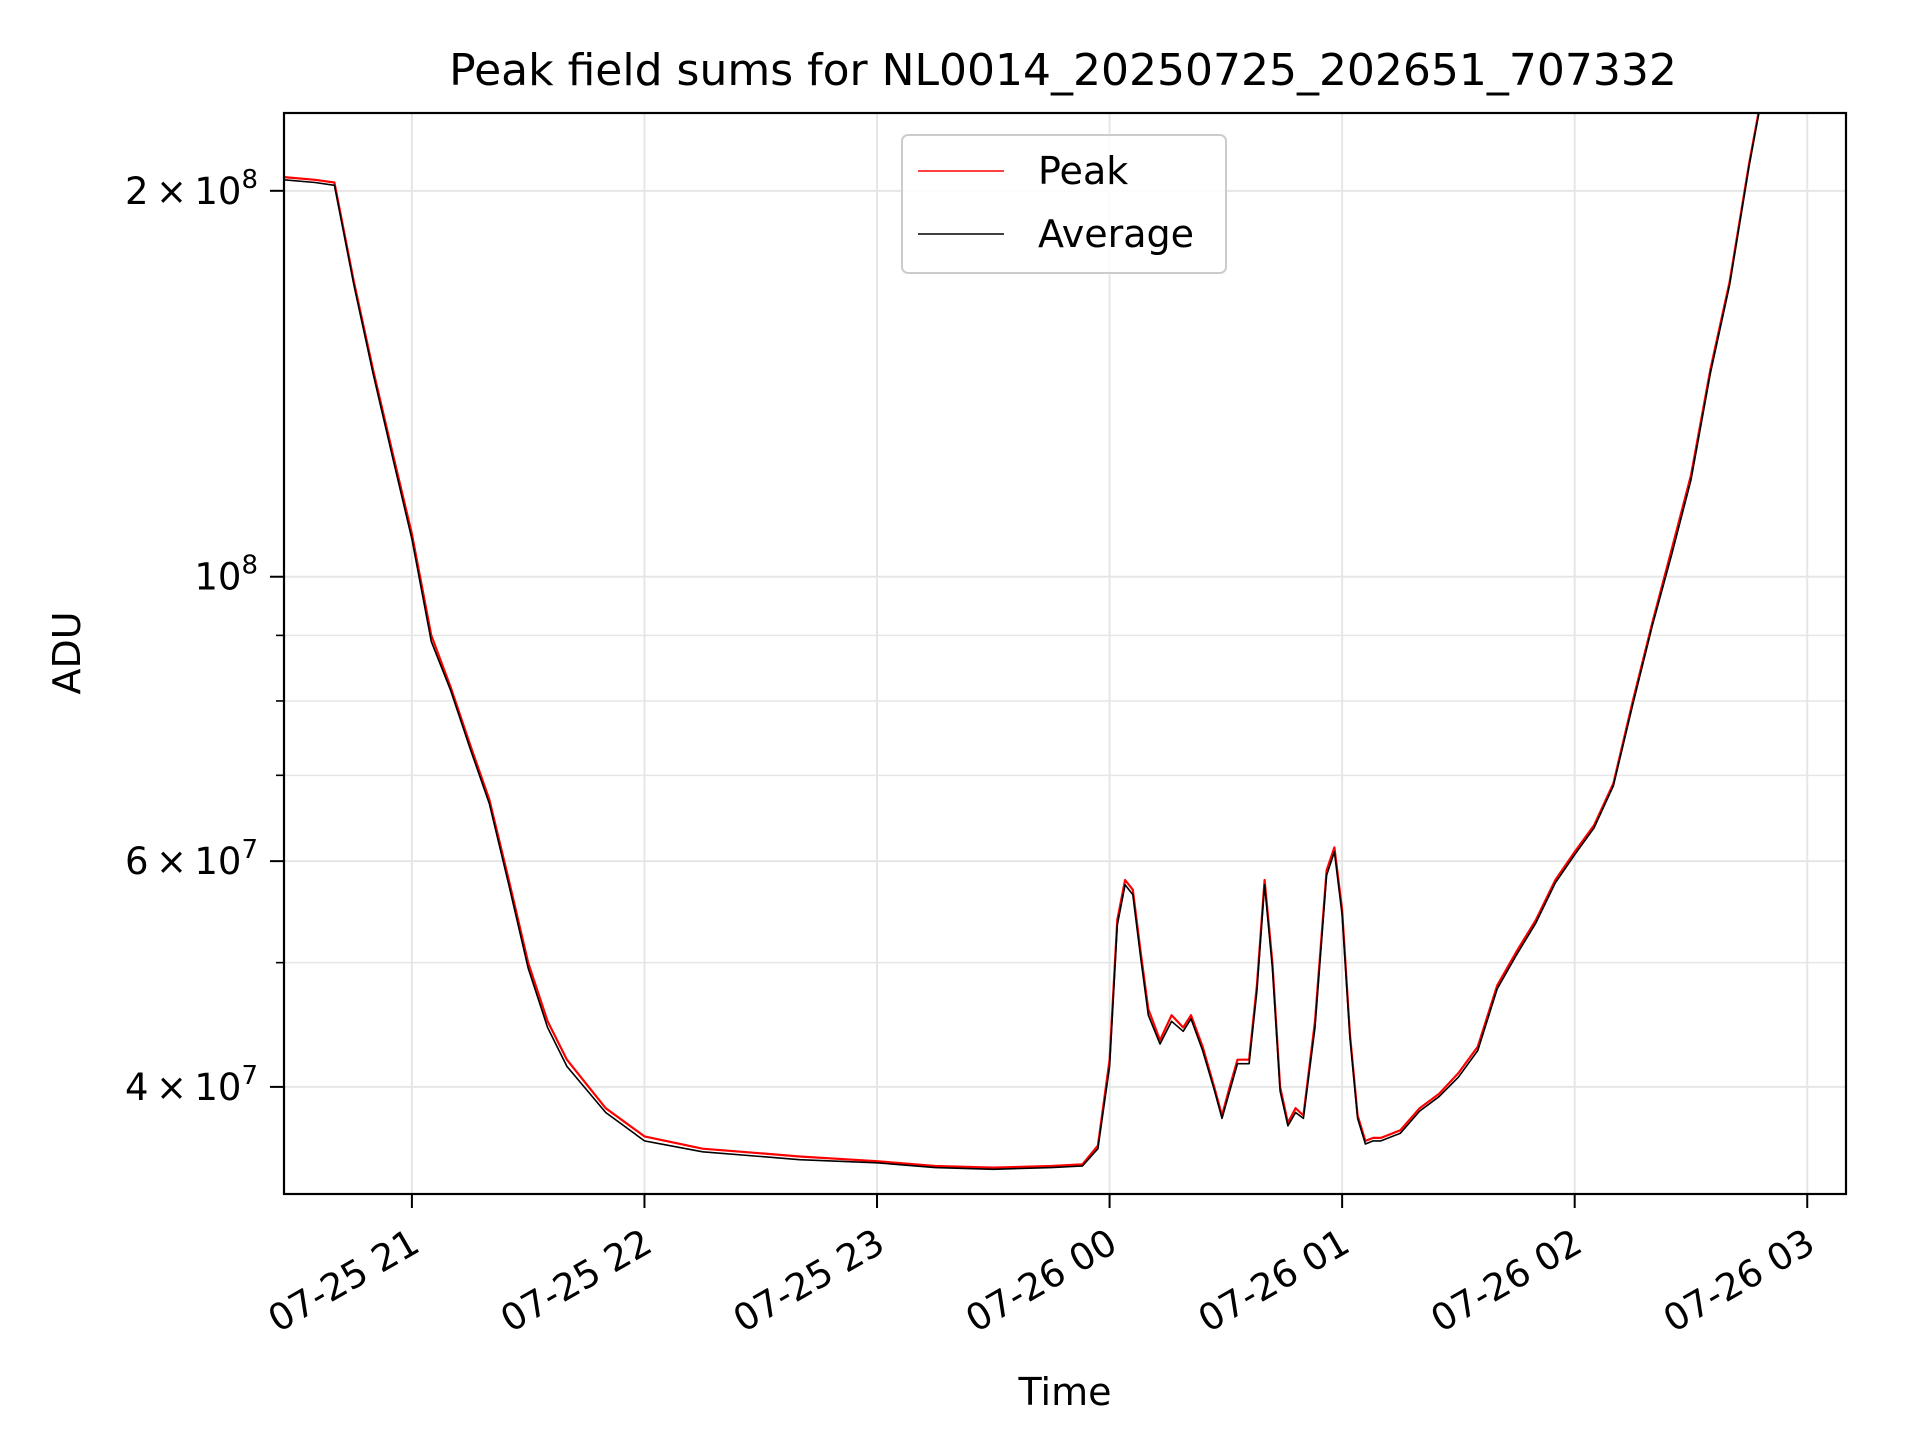 This screenshot has width=1920, height=1440. Describe the element at coordinates (1116, 234) in the screenshot. I see `legend-label-average: Average` at that location.